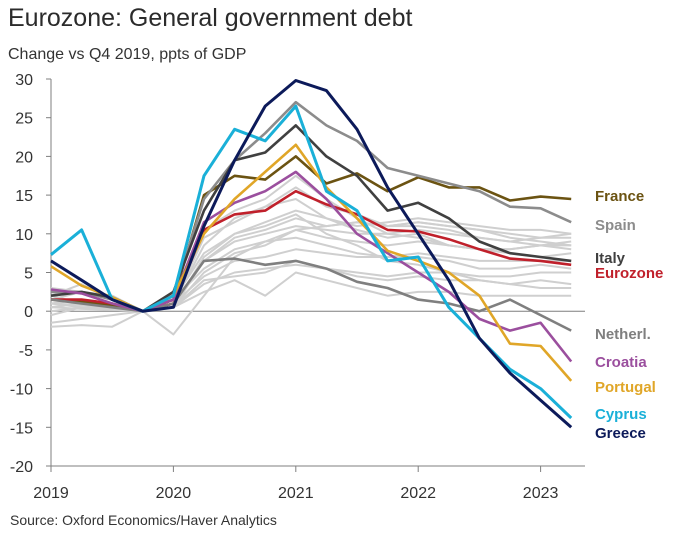 The height and width of the screenshot is (544, 680). Describe the element at coordinates (143, 520) in the screenshot. I see `chart-source: Source: Oxford Economics/Haver Analytics` at that location.